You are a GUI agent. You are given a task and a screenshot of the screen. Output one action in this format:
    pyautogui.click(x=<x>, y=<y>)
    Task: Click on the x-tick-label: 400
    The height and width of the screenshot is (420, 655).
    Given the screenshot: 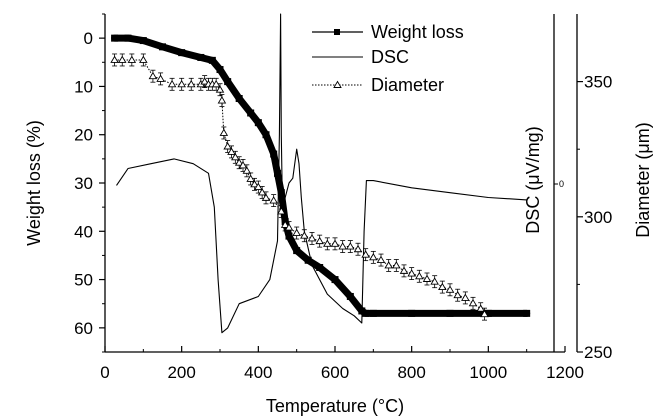 What is the action you would take?
    pyautogui.click(x=258, y=372)
    